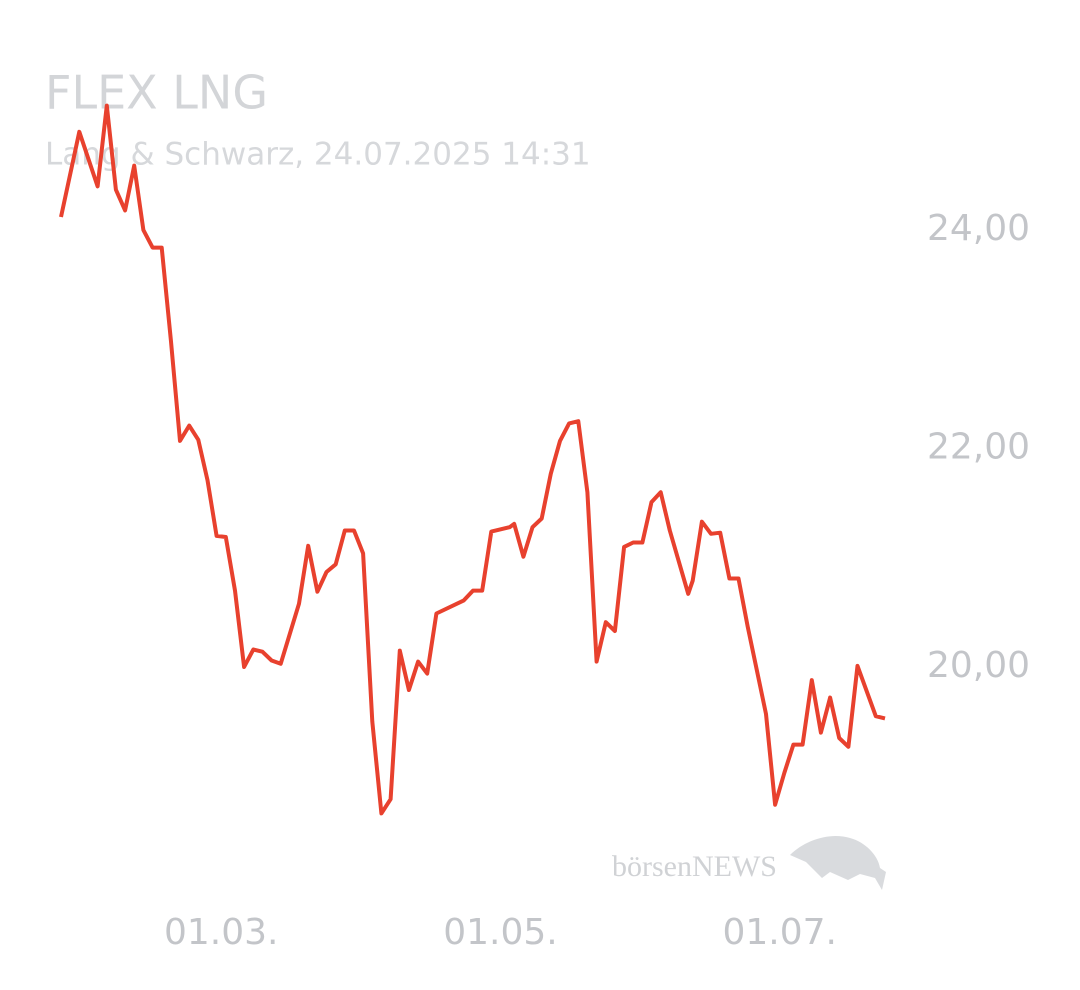 Image resolution: width=1080 pixels, height=990 pixels. Describe the element at coordinates (318, 155) in the screenshot. I see `chart-subtitle: Lang & Schwarz, 24.07.2025 14:31` at that location.